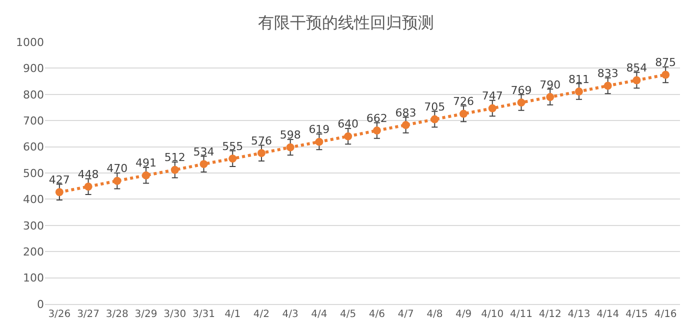  Describe the element at coordinates (232, 314) in the screenshot. I see `x-tick-label: 4/1` at that location.